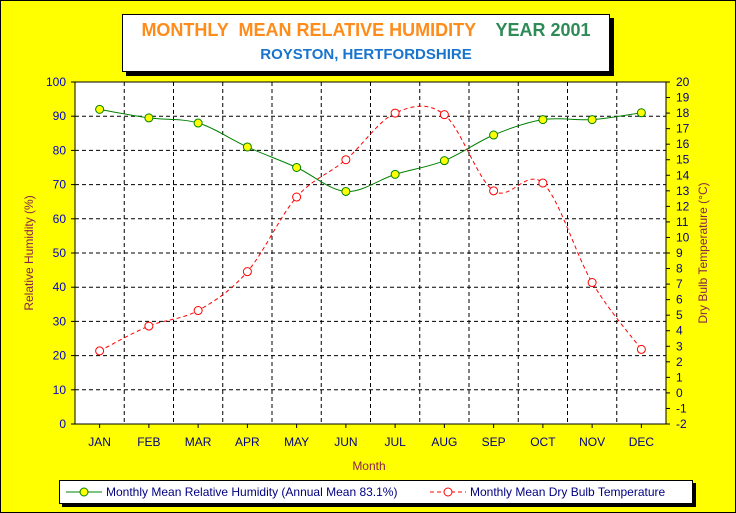  I want to click on right-tick-label: -2, so click(681, 424).